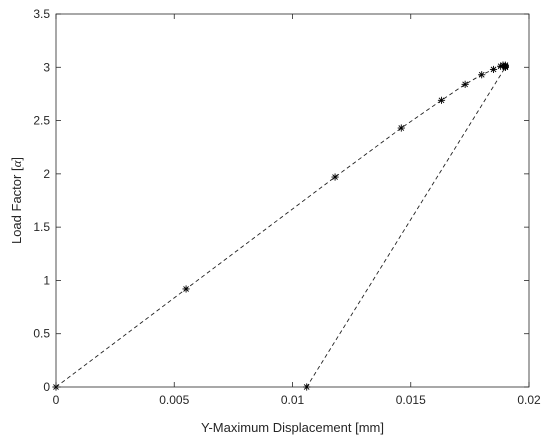 The width and height of the screenshot is (550, 437). I want to click on y-tick-label: 0.5, so click(41, 334).